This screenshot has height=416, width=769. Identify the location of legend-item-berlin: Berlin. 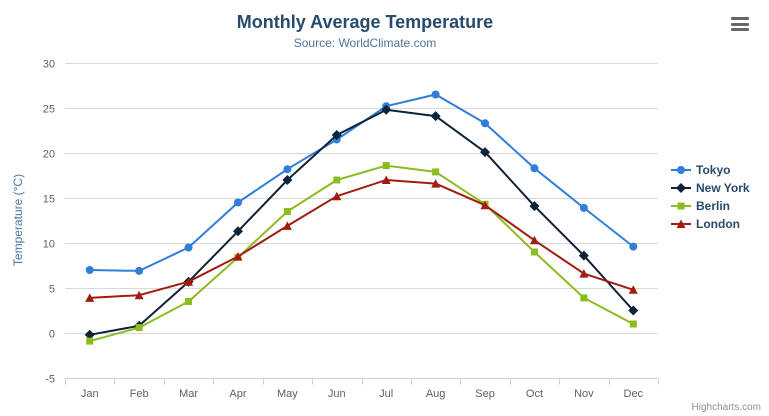
(719, 206).